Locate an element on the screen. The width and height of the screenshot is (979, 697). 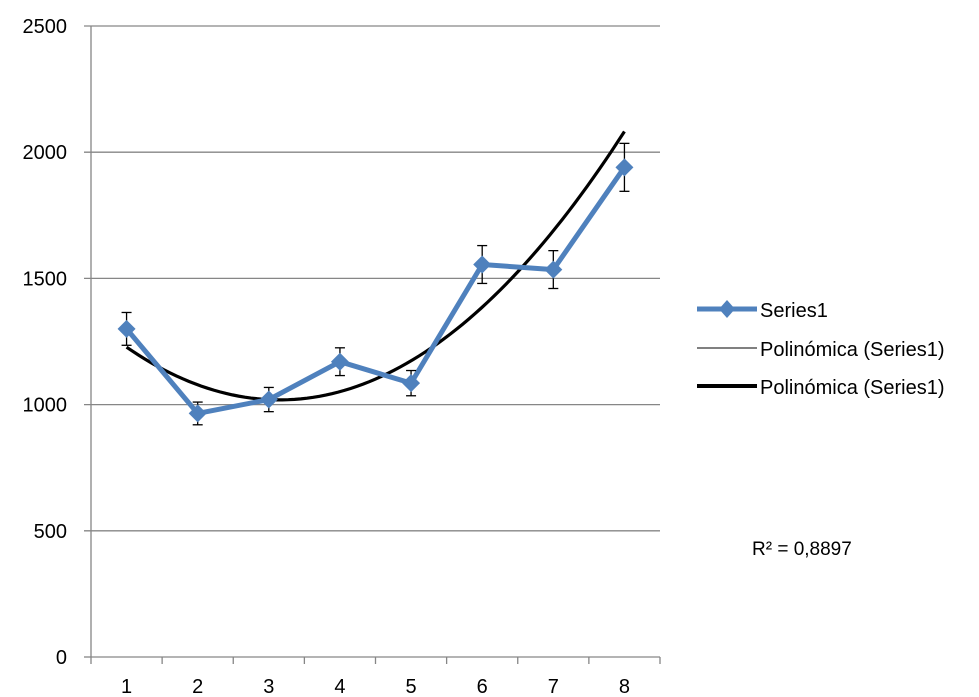
legend-series1-label: Series1 is located at coordinates (794, 311).